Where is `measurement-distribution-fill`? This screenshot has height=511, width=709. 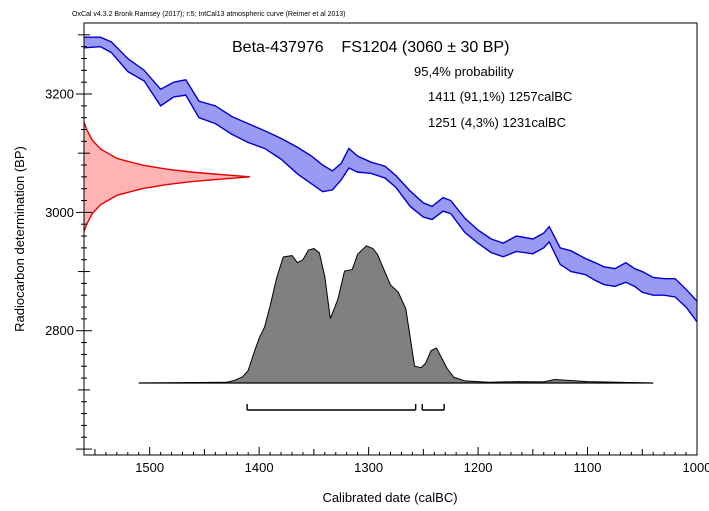 measurement-distribution-fill is located at coordinates (167, 177).